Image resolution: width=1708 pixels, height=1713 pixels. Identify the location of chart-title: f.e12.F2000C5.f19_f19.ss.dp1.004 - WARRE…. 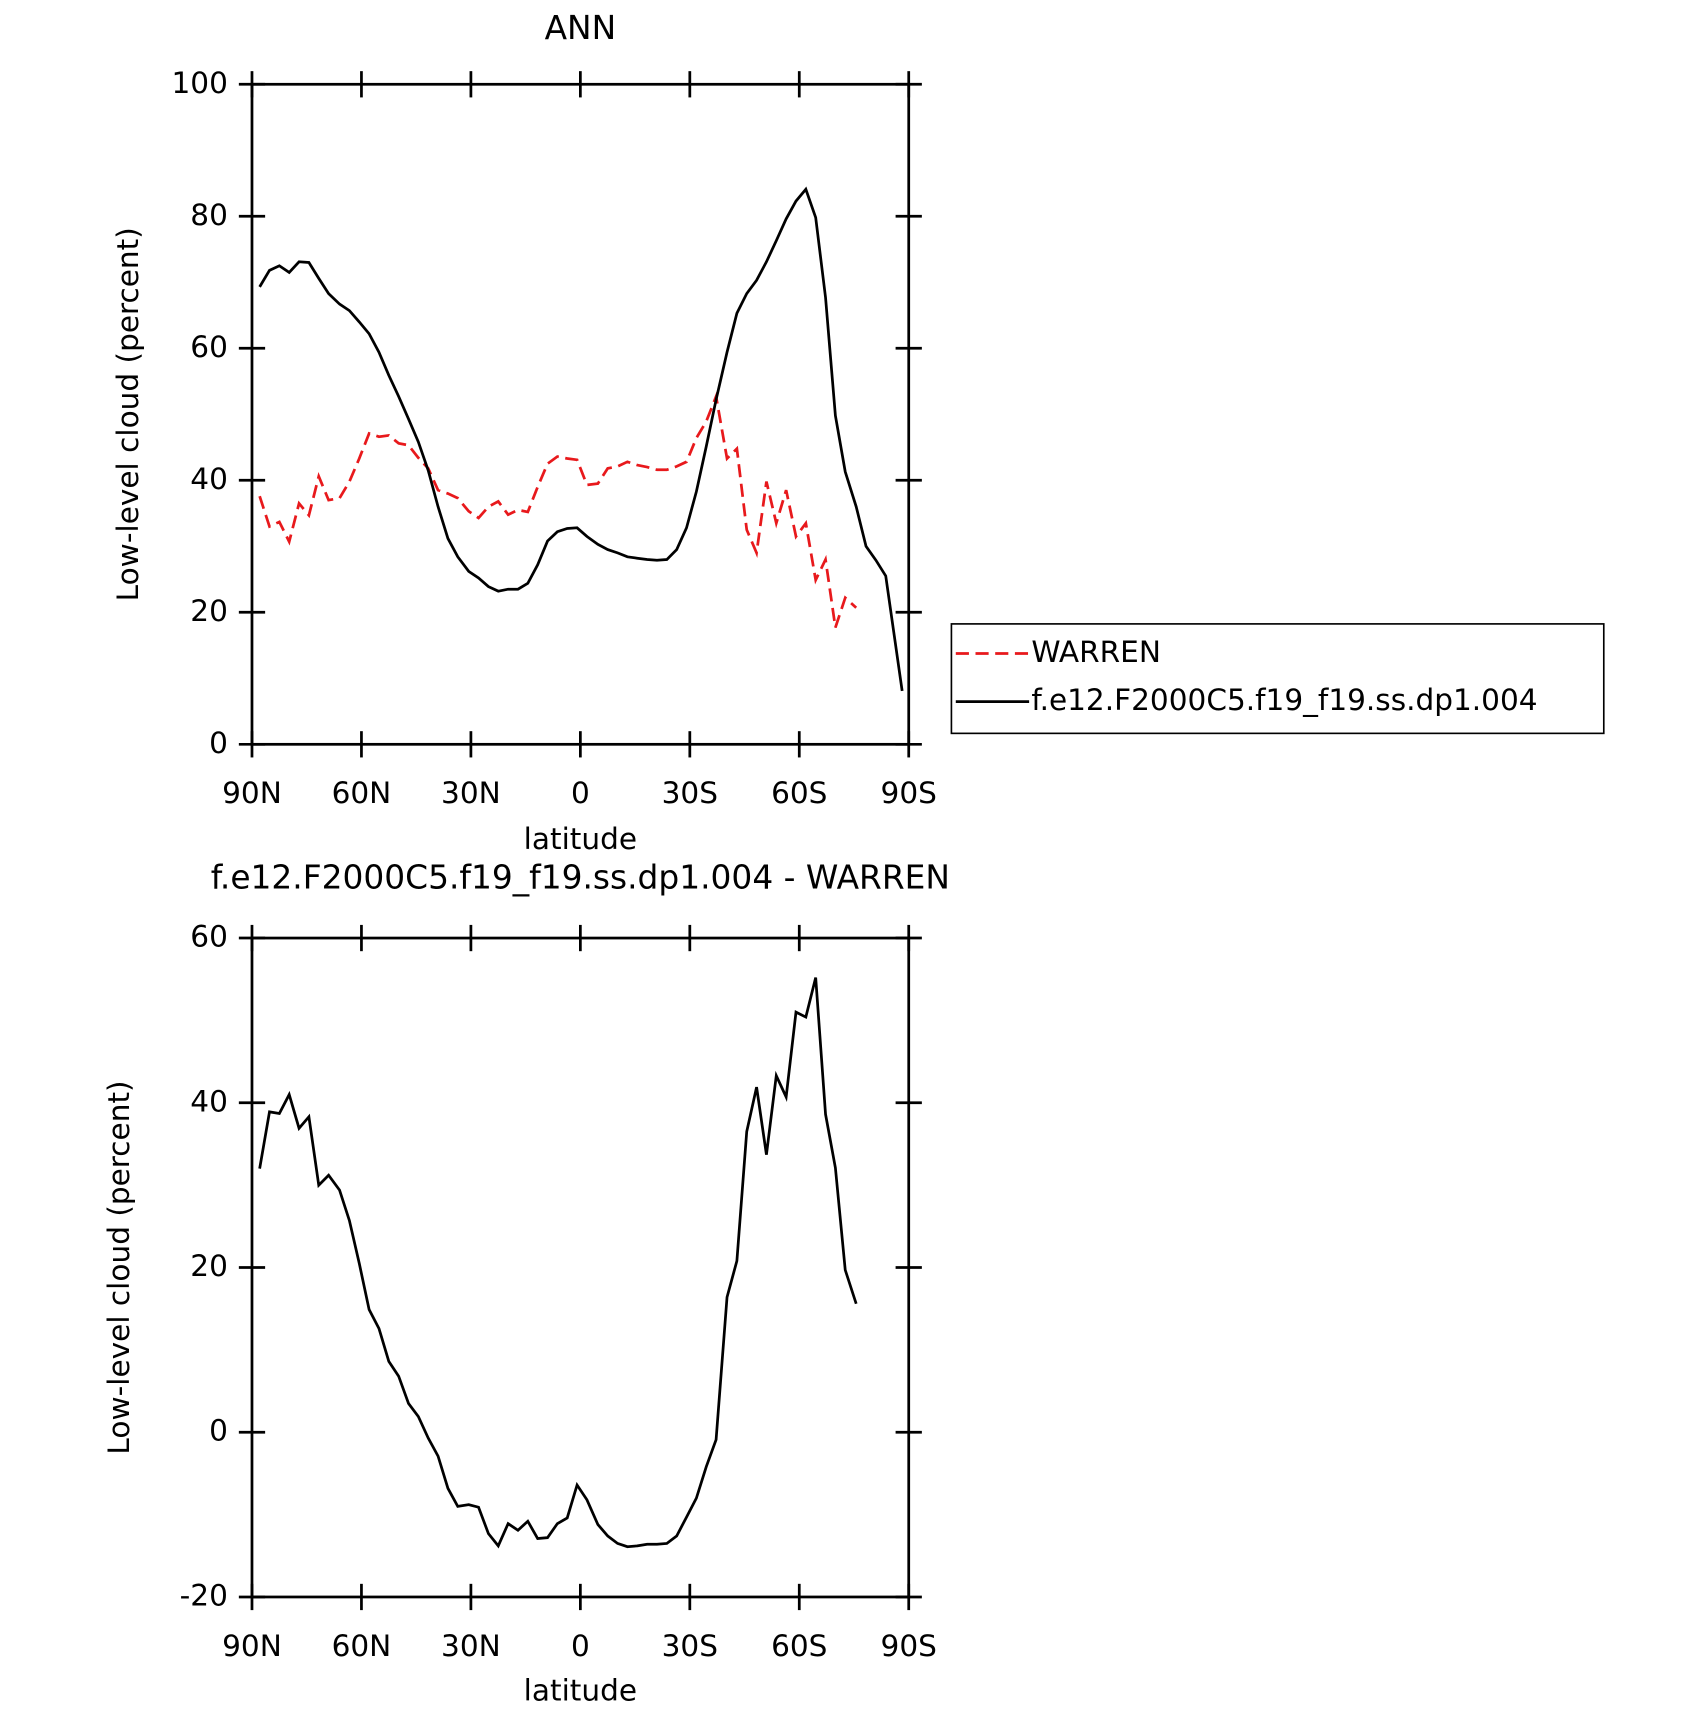
(580, 877).